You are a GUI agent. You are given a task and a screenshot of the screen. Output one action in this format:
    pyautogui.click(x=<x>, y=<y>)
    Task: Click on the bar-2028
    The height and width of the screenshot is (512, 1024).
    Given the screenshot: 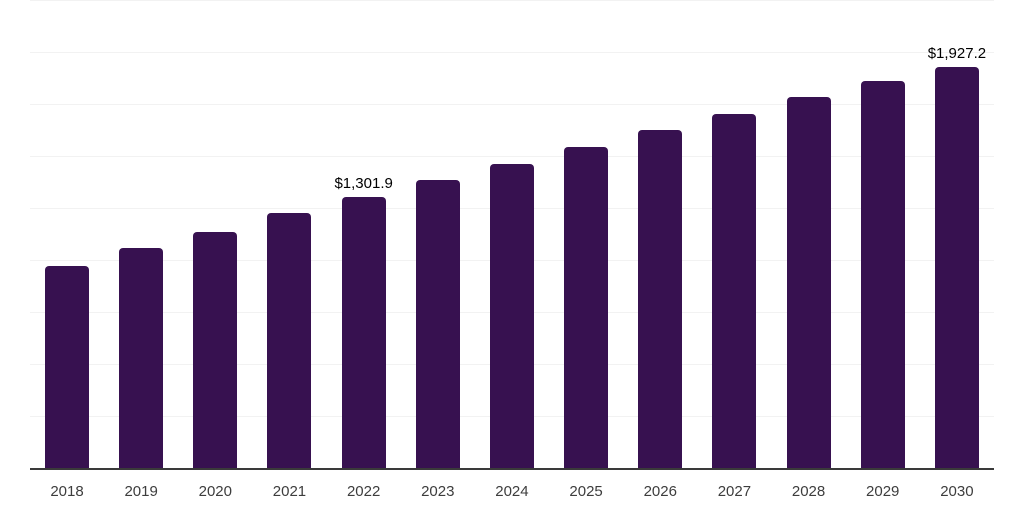 What is the action you would take?
    pyautogui.click(x=808, y=282)
    